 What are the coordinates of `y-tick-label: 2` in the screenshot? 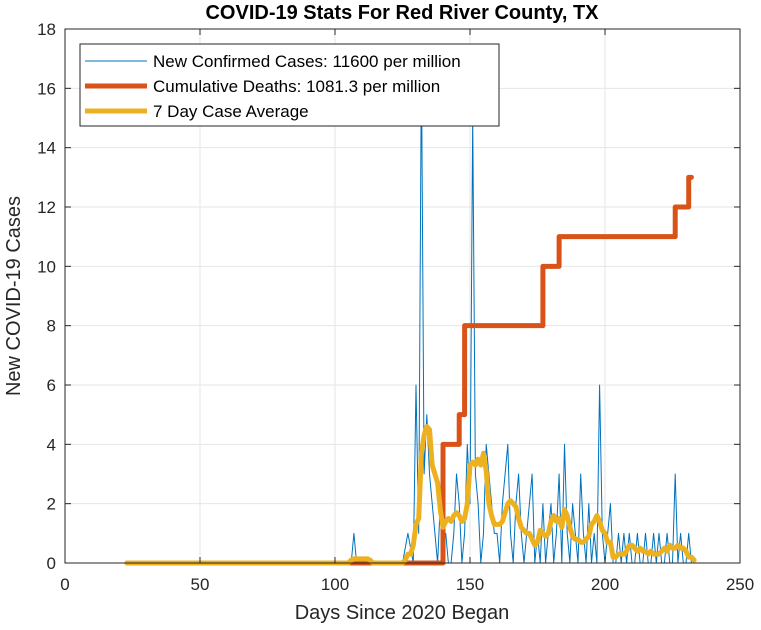 It's located at (51, 504).